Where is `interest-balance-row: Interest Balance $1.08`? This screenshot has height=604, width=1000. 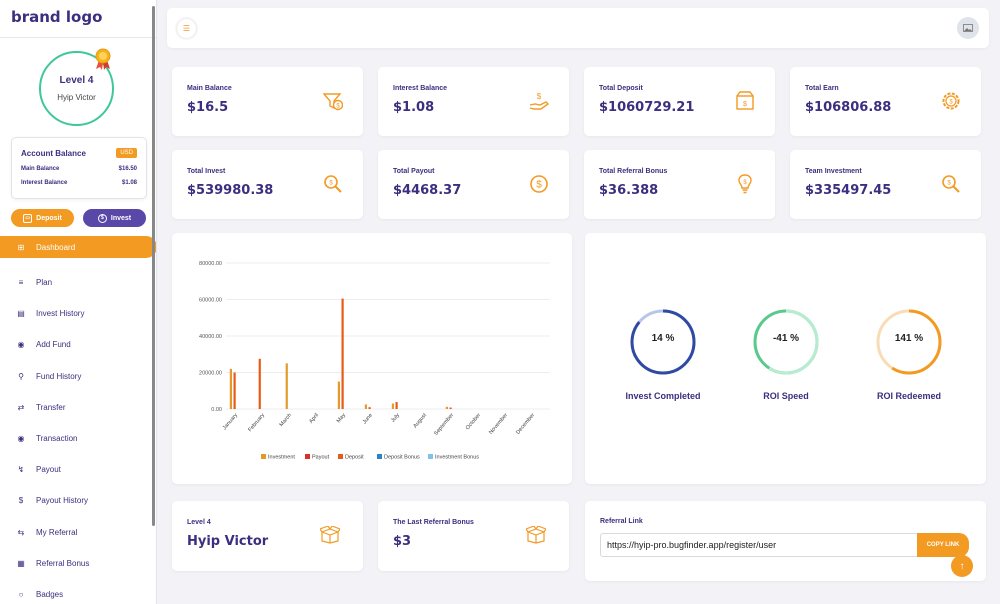 interest-balance-row: Interest Balance $1.08 is located at coordinates (79, 183).